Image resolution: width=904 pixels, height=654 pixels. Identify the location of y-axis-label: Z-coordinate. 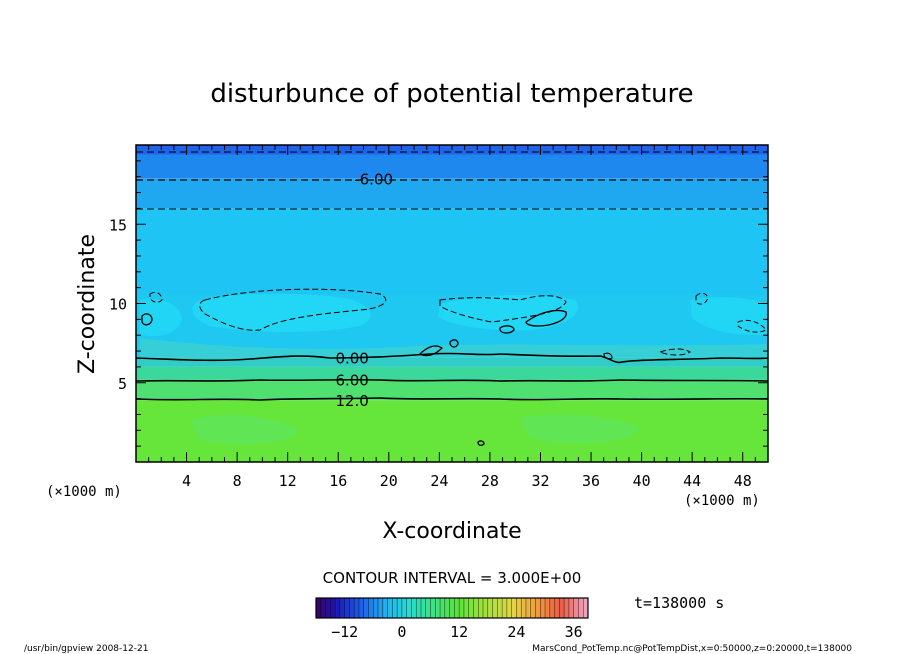
(87, 304).